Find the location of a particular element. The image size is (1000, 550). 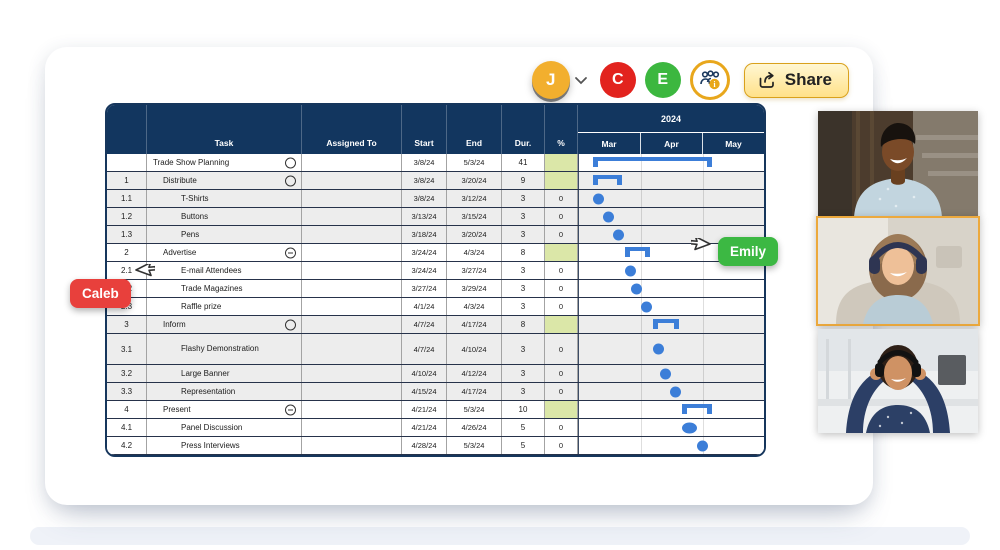

cell-task: Press Interviews is located at coordinates (224, 445).